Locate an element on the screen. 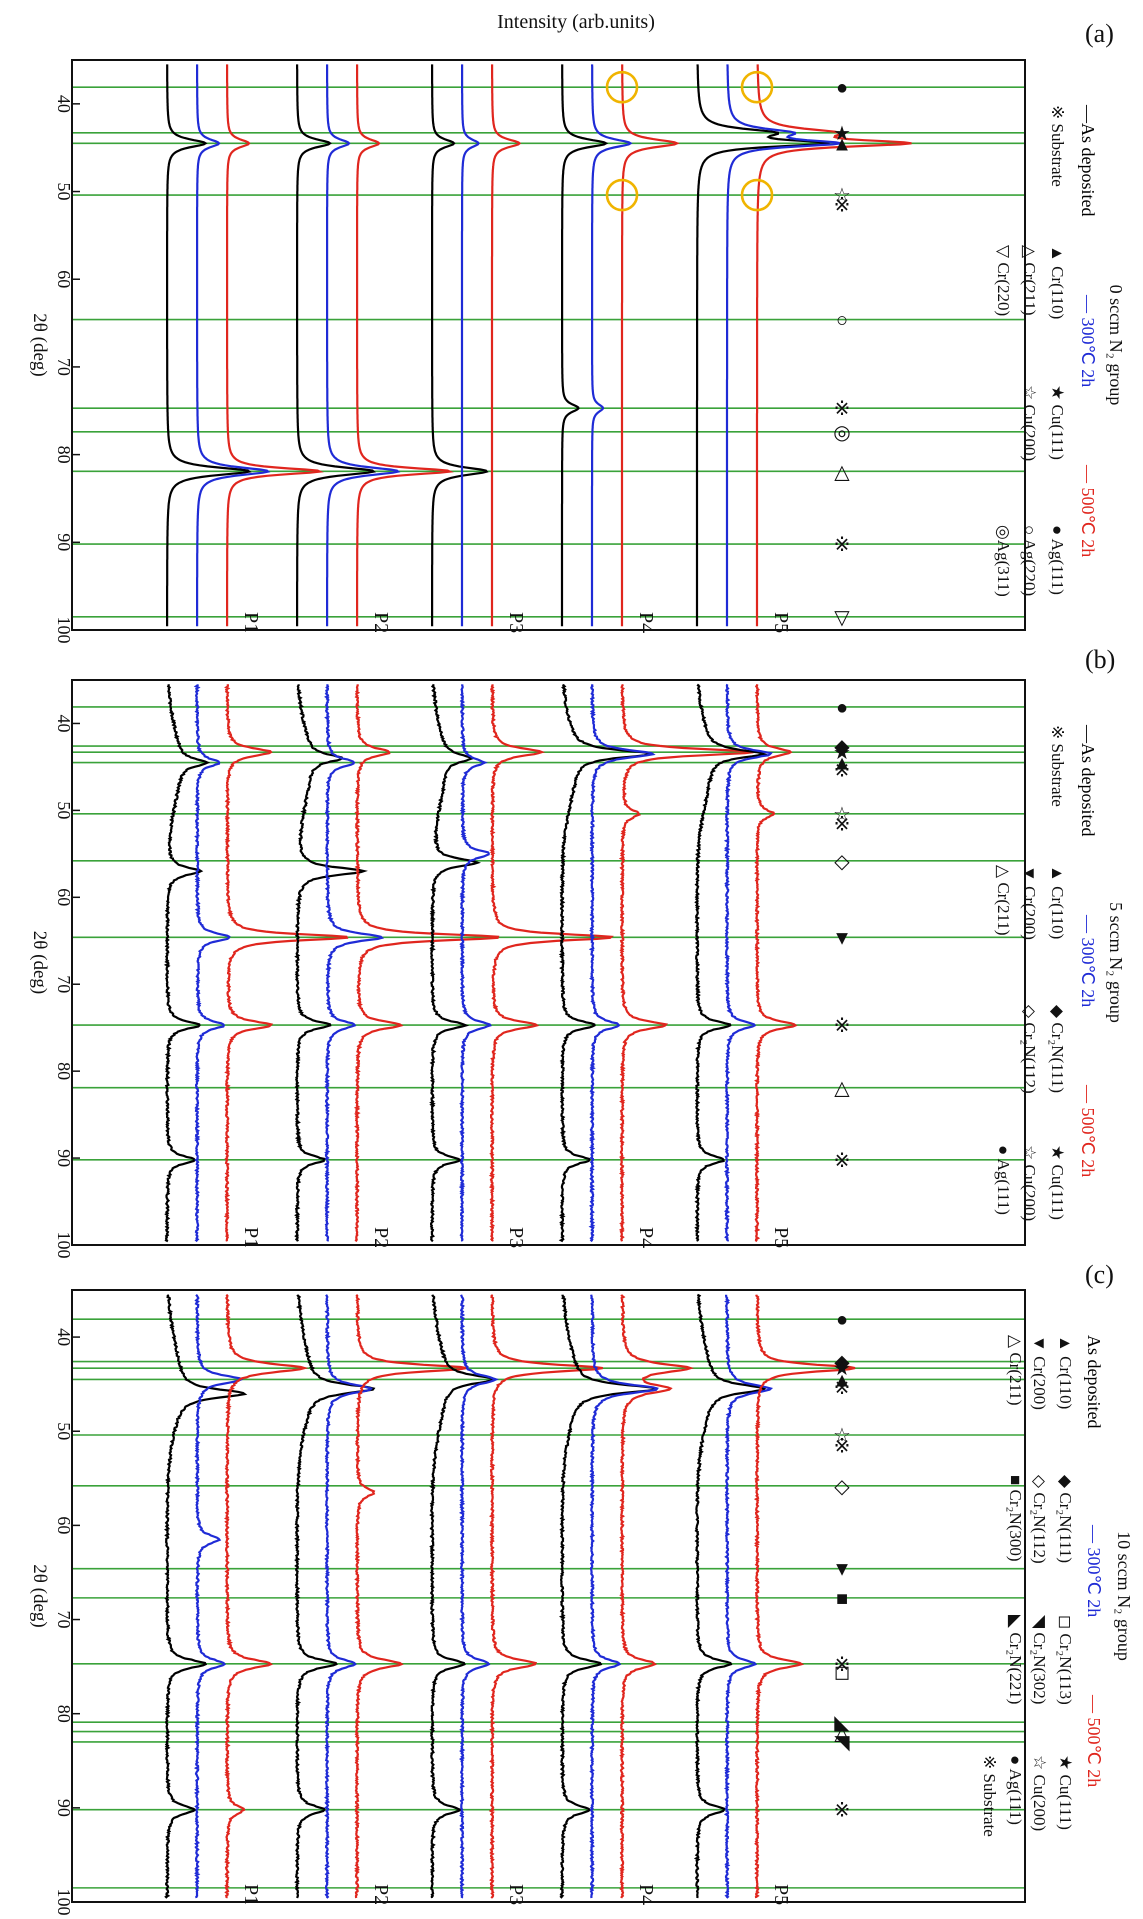 Image resolution: width=1143 pixels, height=1919 pixels. sample-label: P2 is located at coordinates (381, 622).